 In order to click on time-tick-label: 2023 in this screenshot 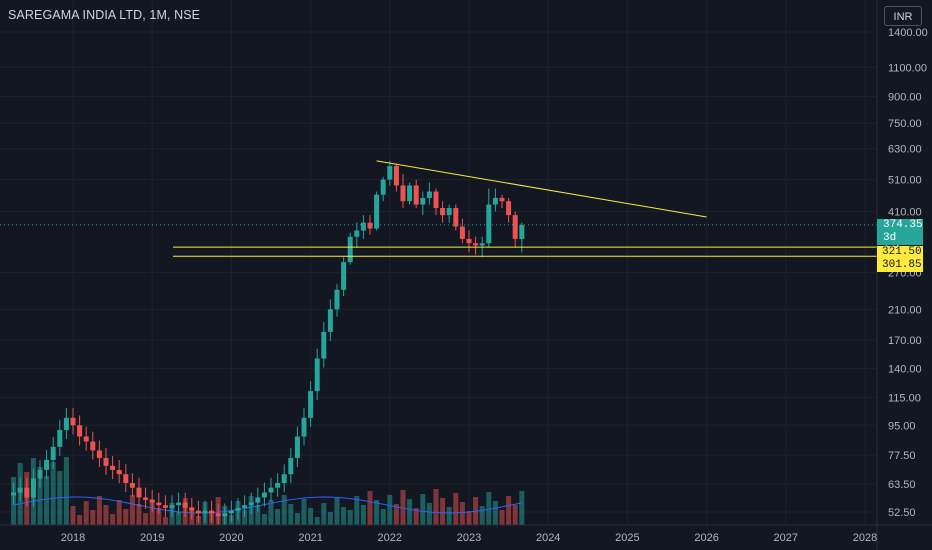, I will do `click(469, 538)`.